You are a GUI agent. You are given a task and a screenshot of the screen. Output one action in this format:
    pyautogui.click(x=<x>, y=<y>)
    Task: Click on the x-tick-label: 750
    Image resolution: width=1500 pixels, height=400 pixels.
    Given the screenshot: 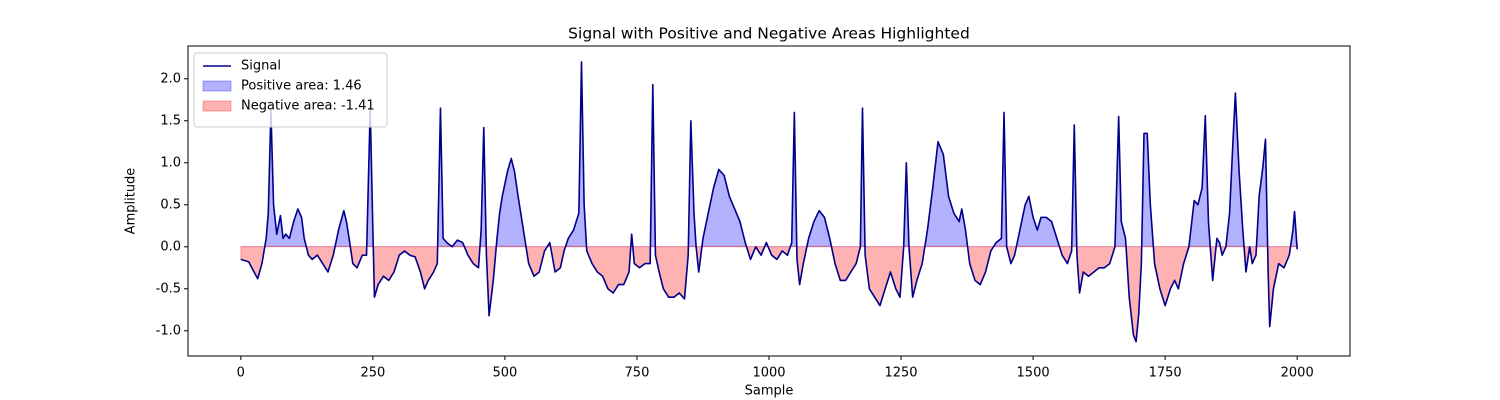 What is the action you would take?
    pyautogui.click(x=637, y=373)
    